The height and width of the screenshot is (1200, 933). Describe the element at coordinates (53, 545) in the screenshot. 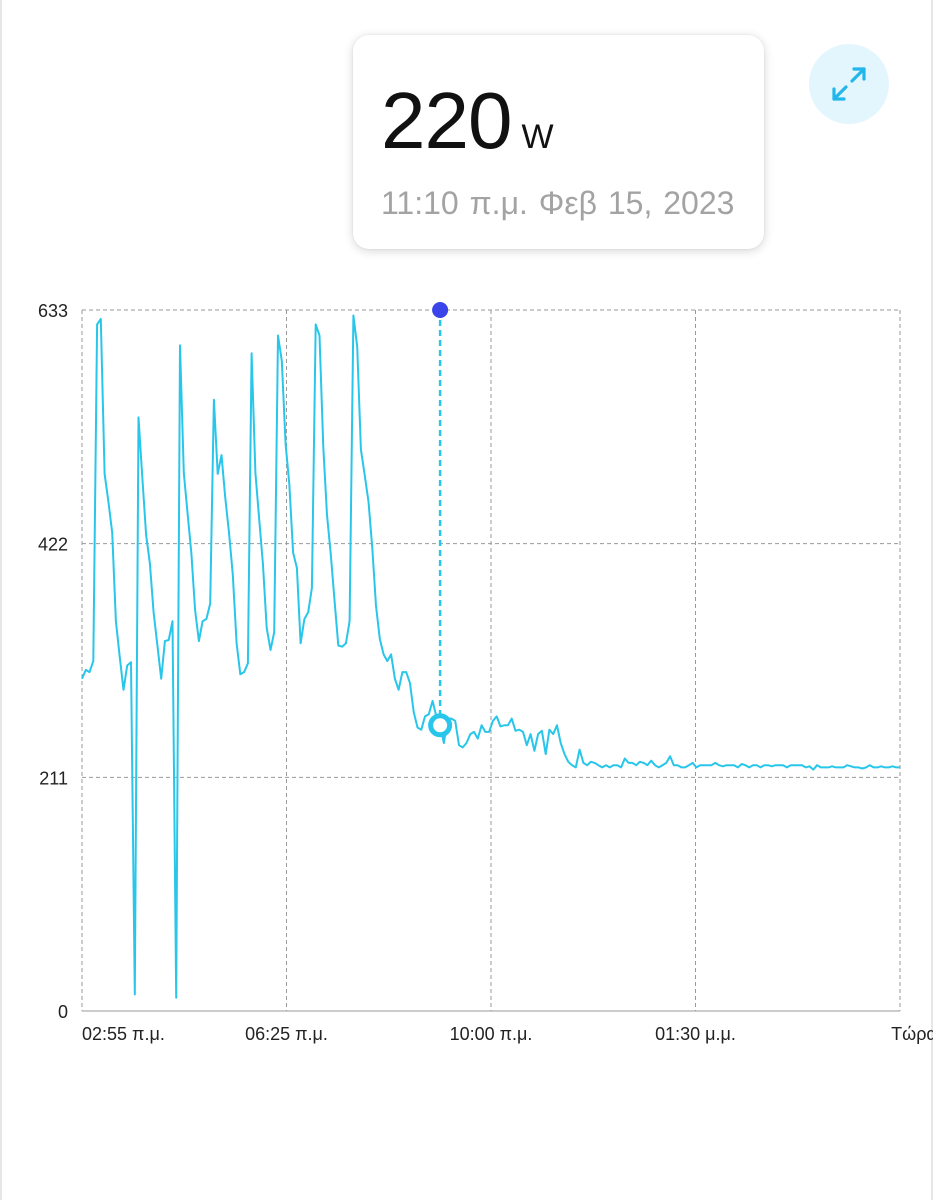

I see `y-tick-label: 422` at that location.